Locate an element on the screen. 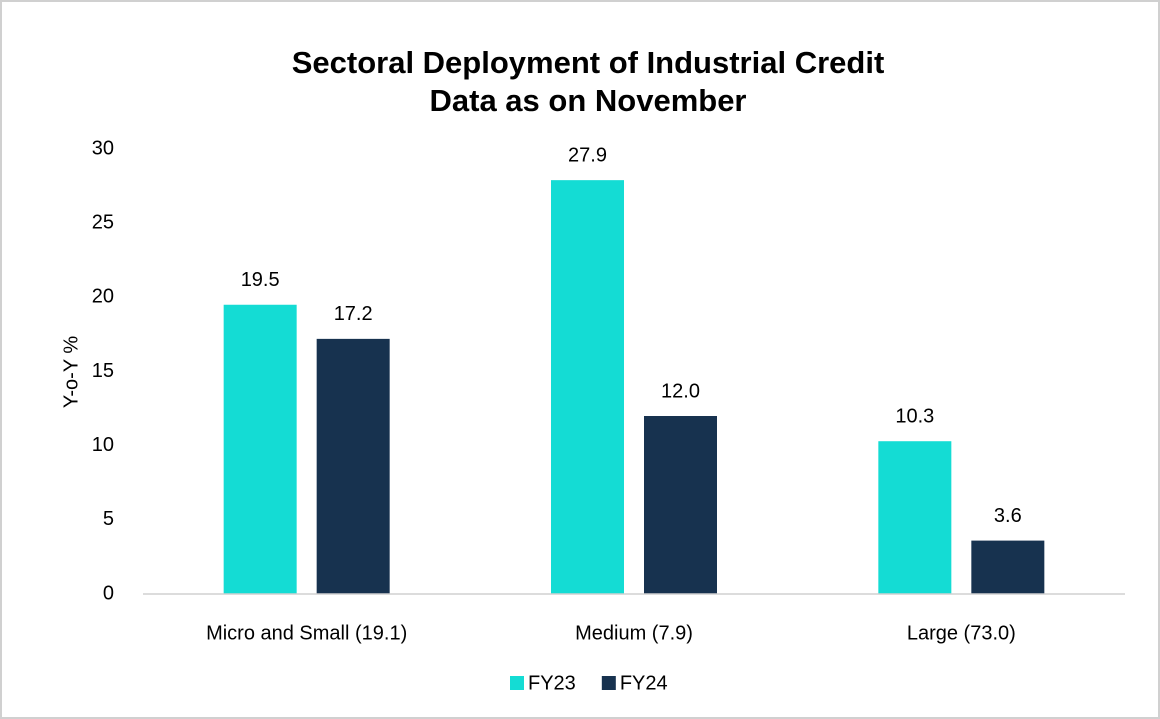 Image resolution: width=1160 pixels, height=719 pixels. y-tick-label: 10 is located at coordinates (103, 445).